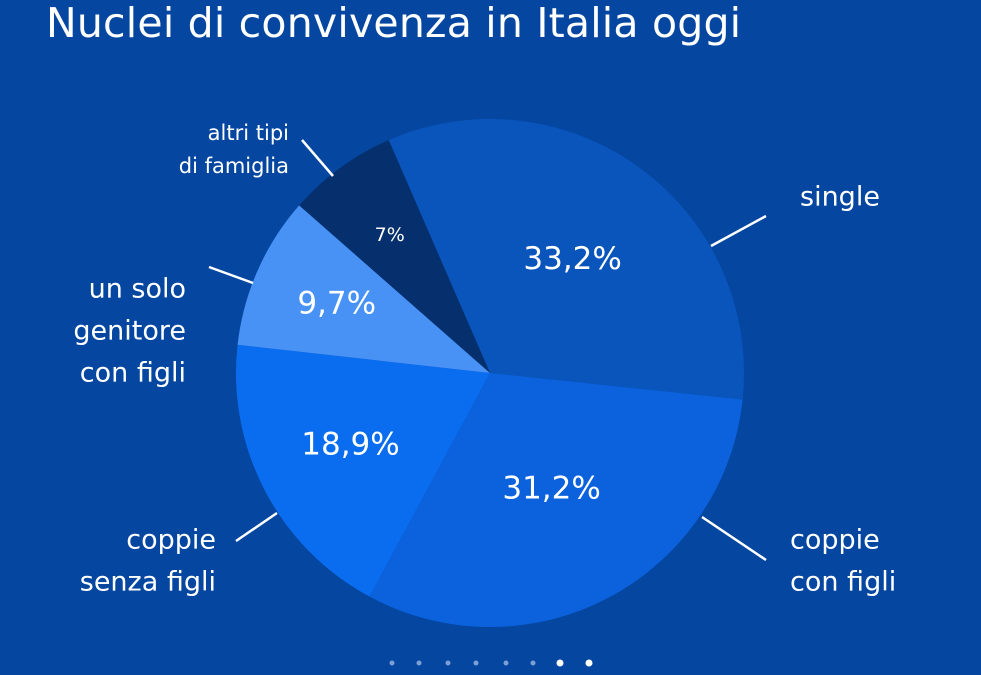  What do you see at coordinates (551, 488) in the screenshot?
I see `slice-value-label: 31,2%` at bounding box center [551, 488].